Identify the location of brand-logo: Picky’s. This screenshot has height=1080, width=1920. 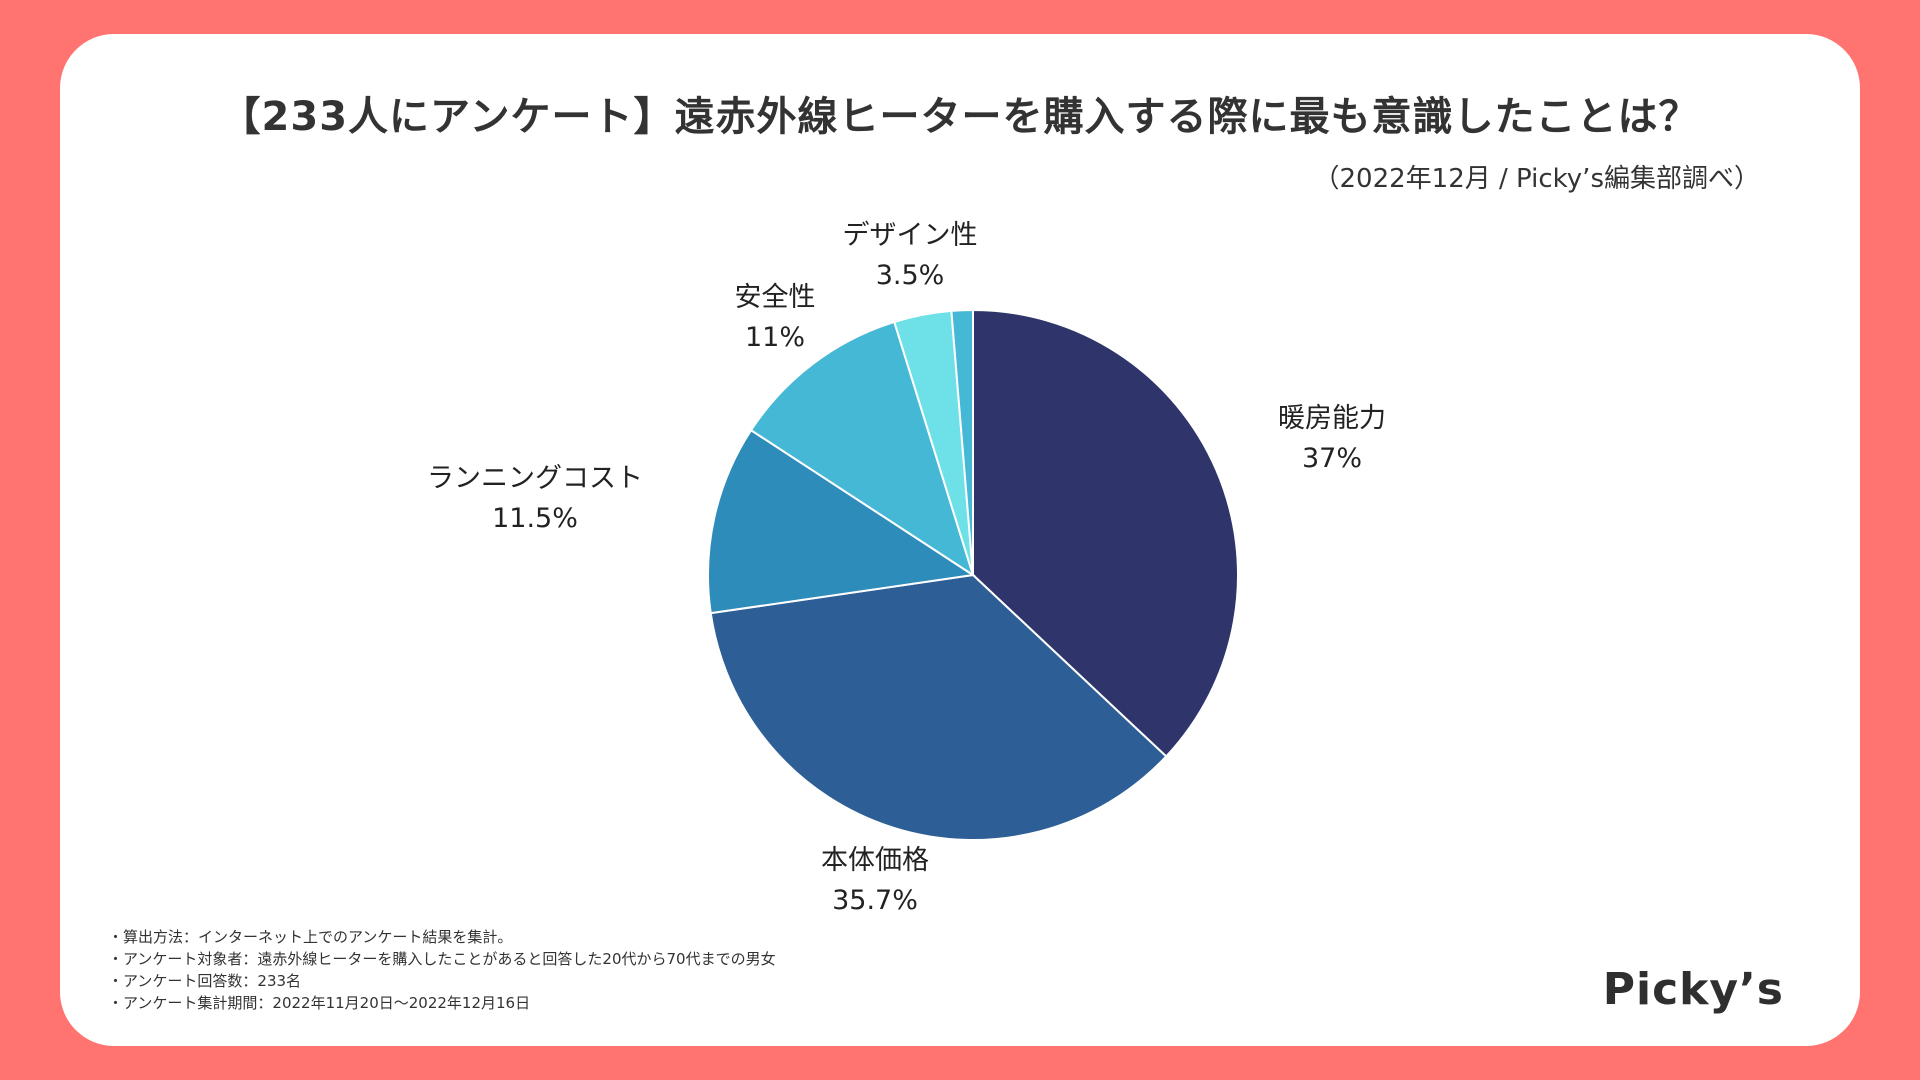
(1693, 989).